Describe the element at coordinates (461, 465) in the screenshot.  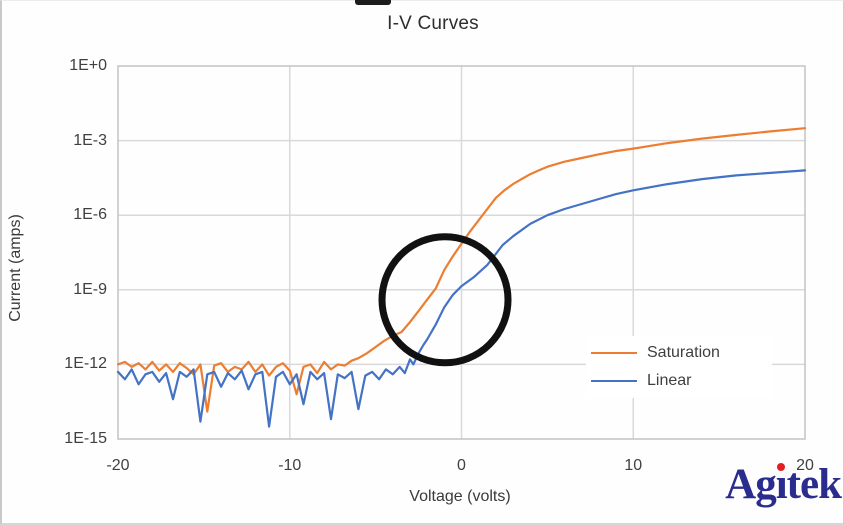
I see `x-tick-label: 0` at that location.